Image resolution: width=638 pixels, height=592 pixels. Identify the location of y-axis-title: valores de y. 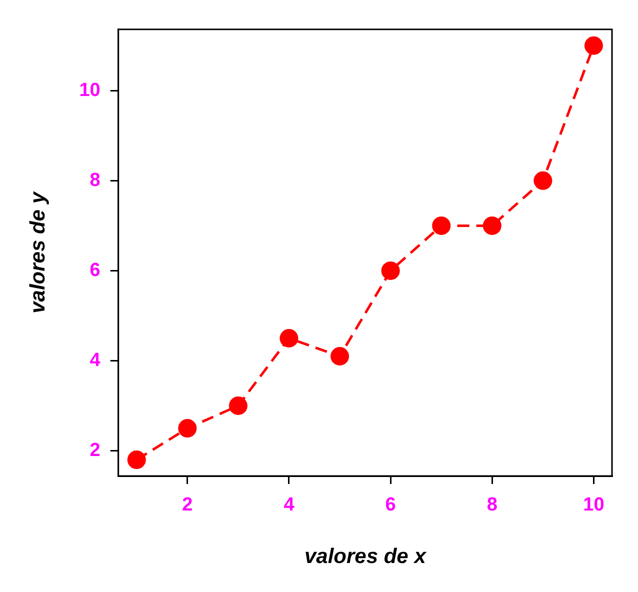
(38, 252).